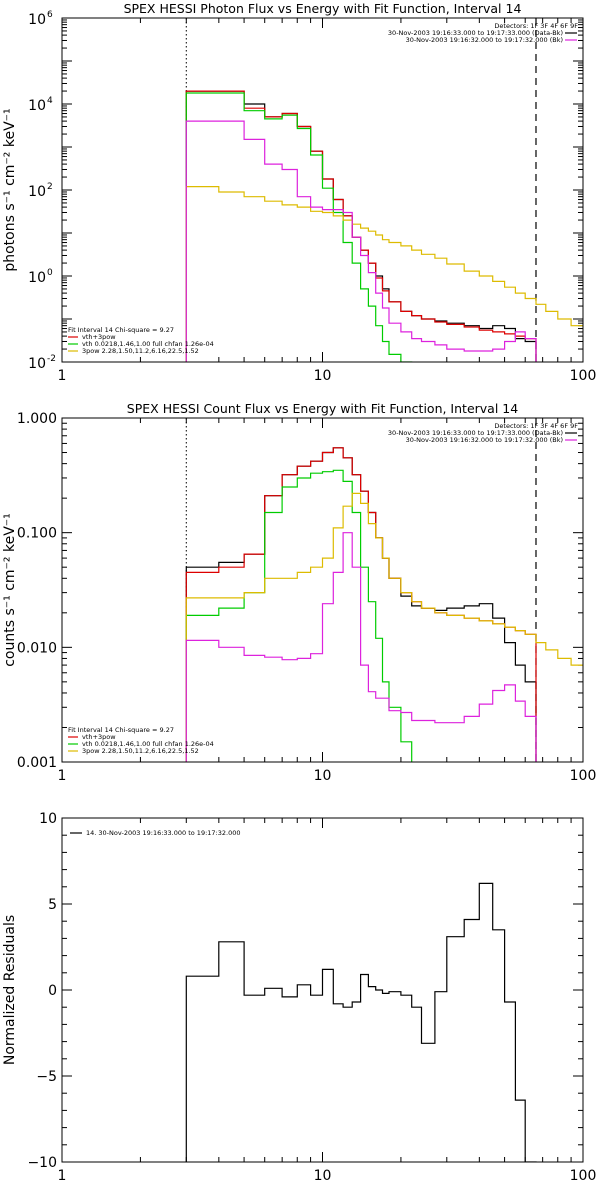 The width and height of the screenshot is (600, 1200). I want to click on y-tick-exponent: 0, so click(50, 273).